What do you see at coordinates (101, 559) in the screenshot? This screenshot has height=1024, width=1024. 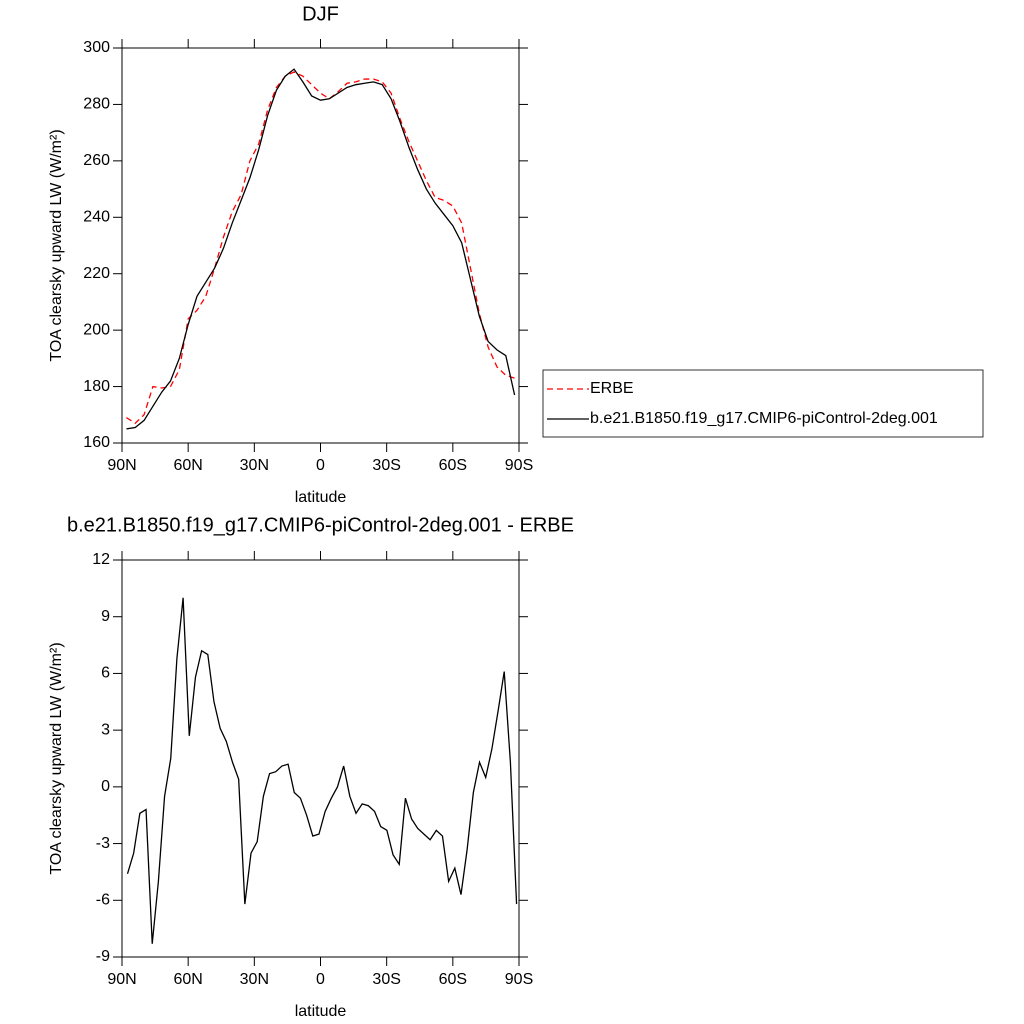 I see `y-tick-label: 12` at bounding box center [101, 559].